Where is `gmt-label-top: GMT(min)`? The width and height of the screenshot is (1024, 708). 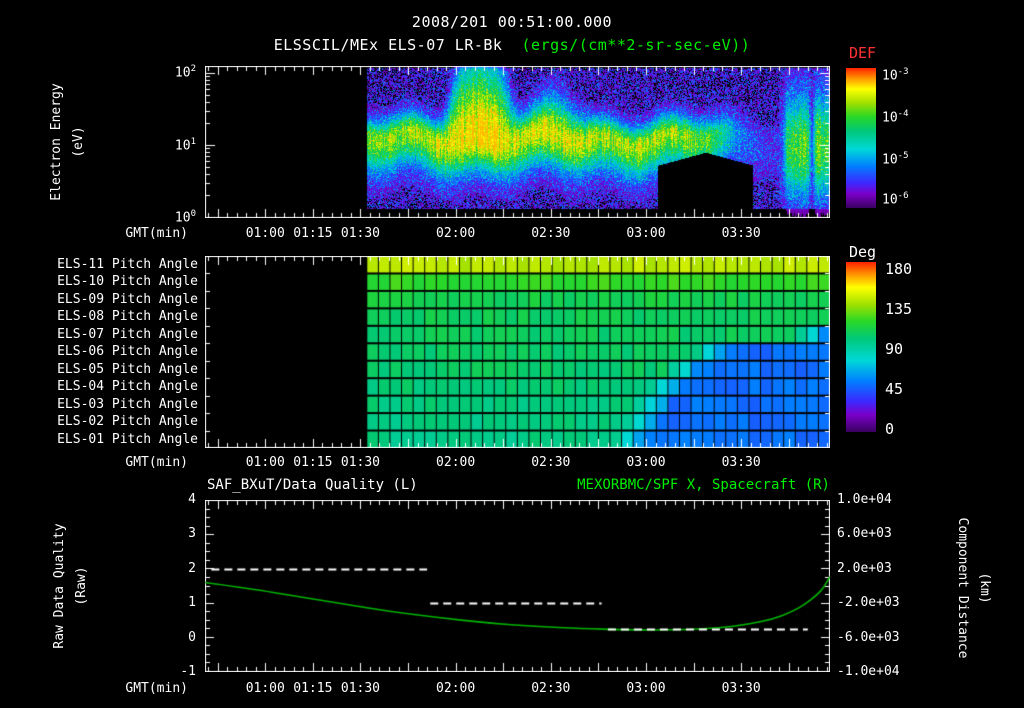
gmt-label-top: GMT(min) is located at coordinates (156, 233).